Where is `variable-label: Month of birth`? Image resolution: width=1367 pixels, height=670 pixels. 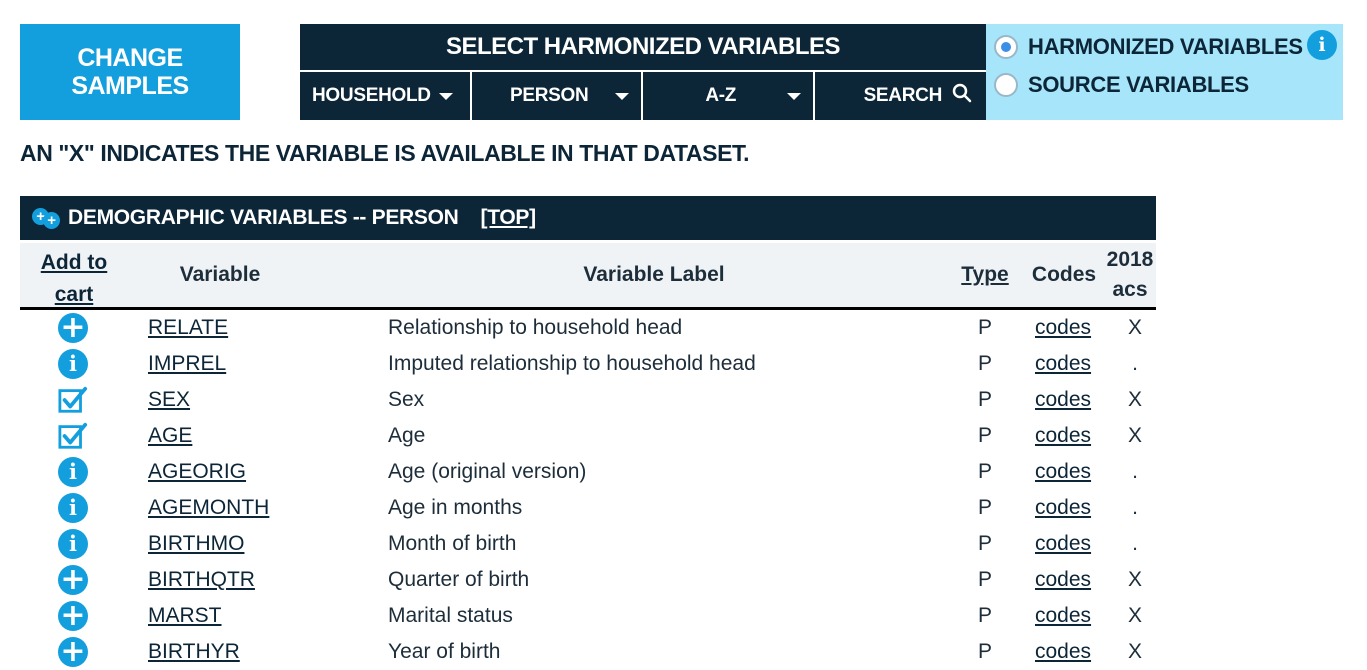
variable-label: Month of birth is located at coordinates (452, 543).